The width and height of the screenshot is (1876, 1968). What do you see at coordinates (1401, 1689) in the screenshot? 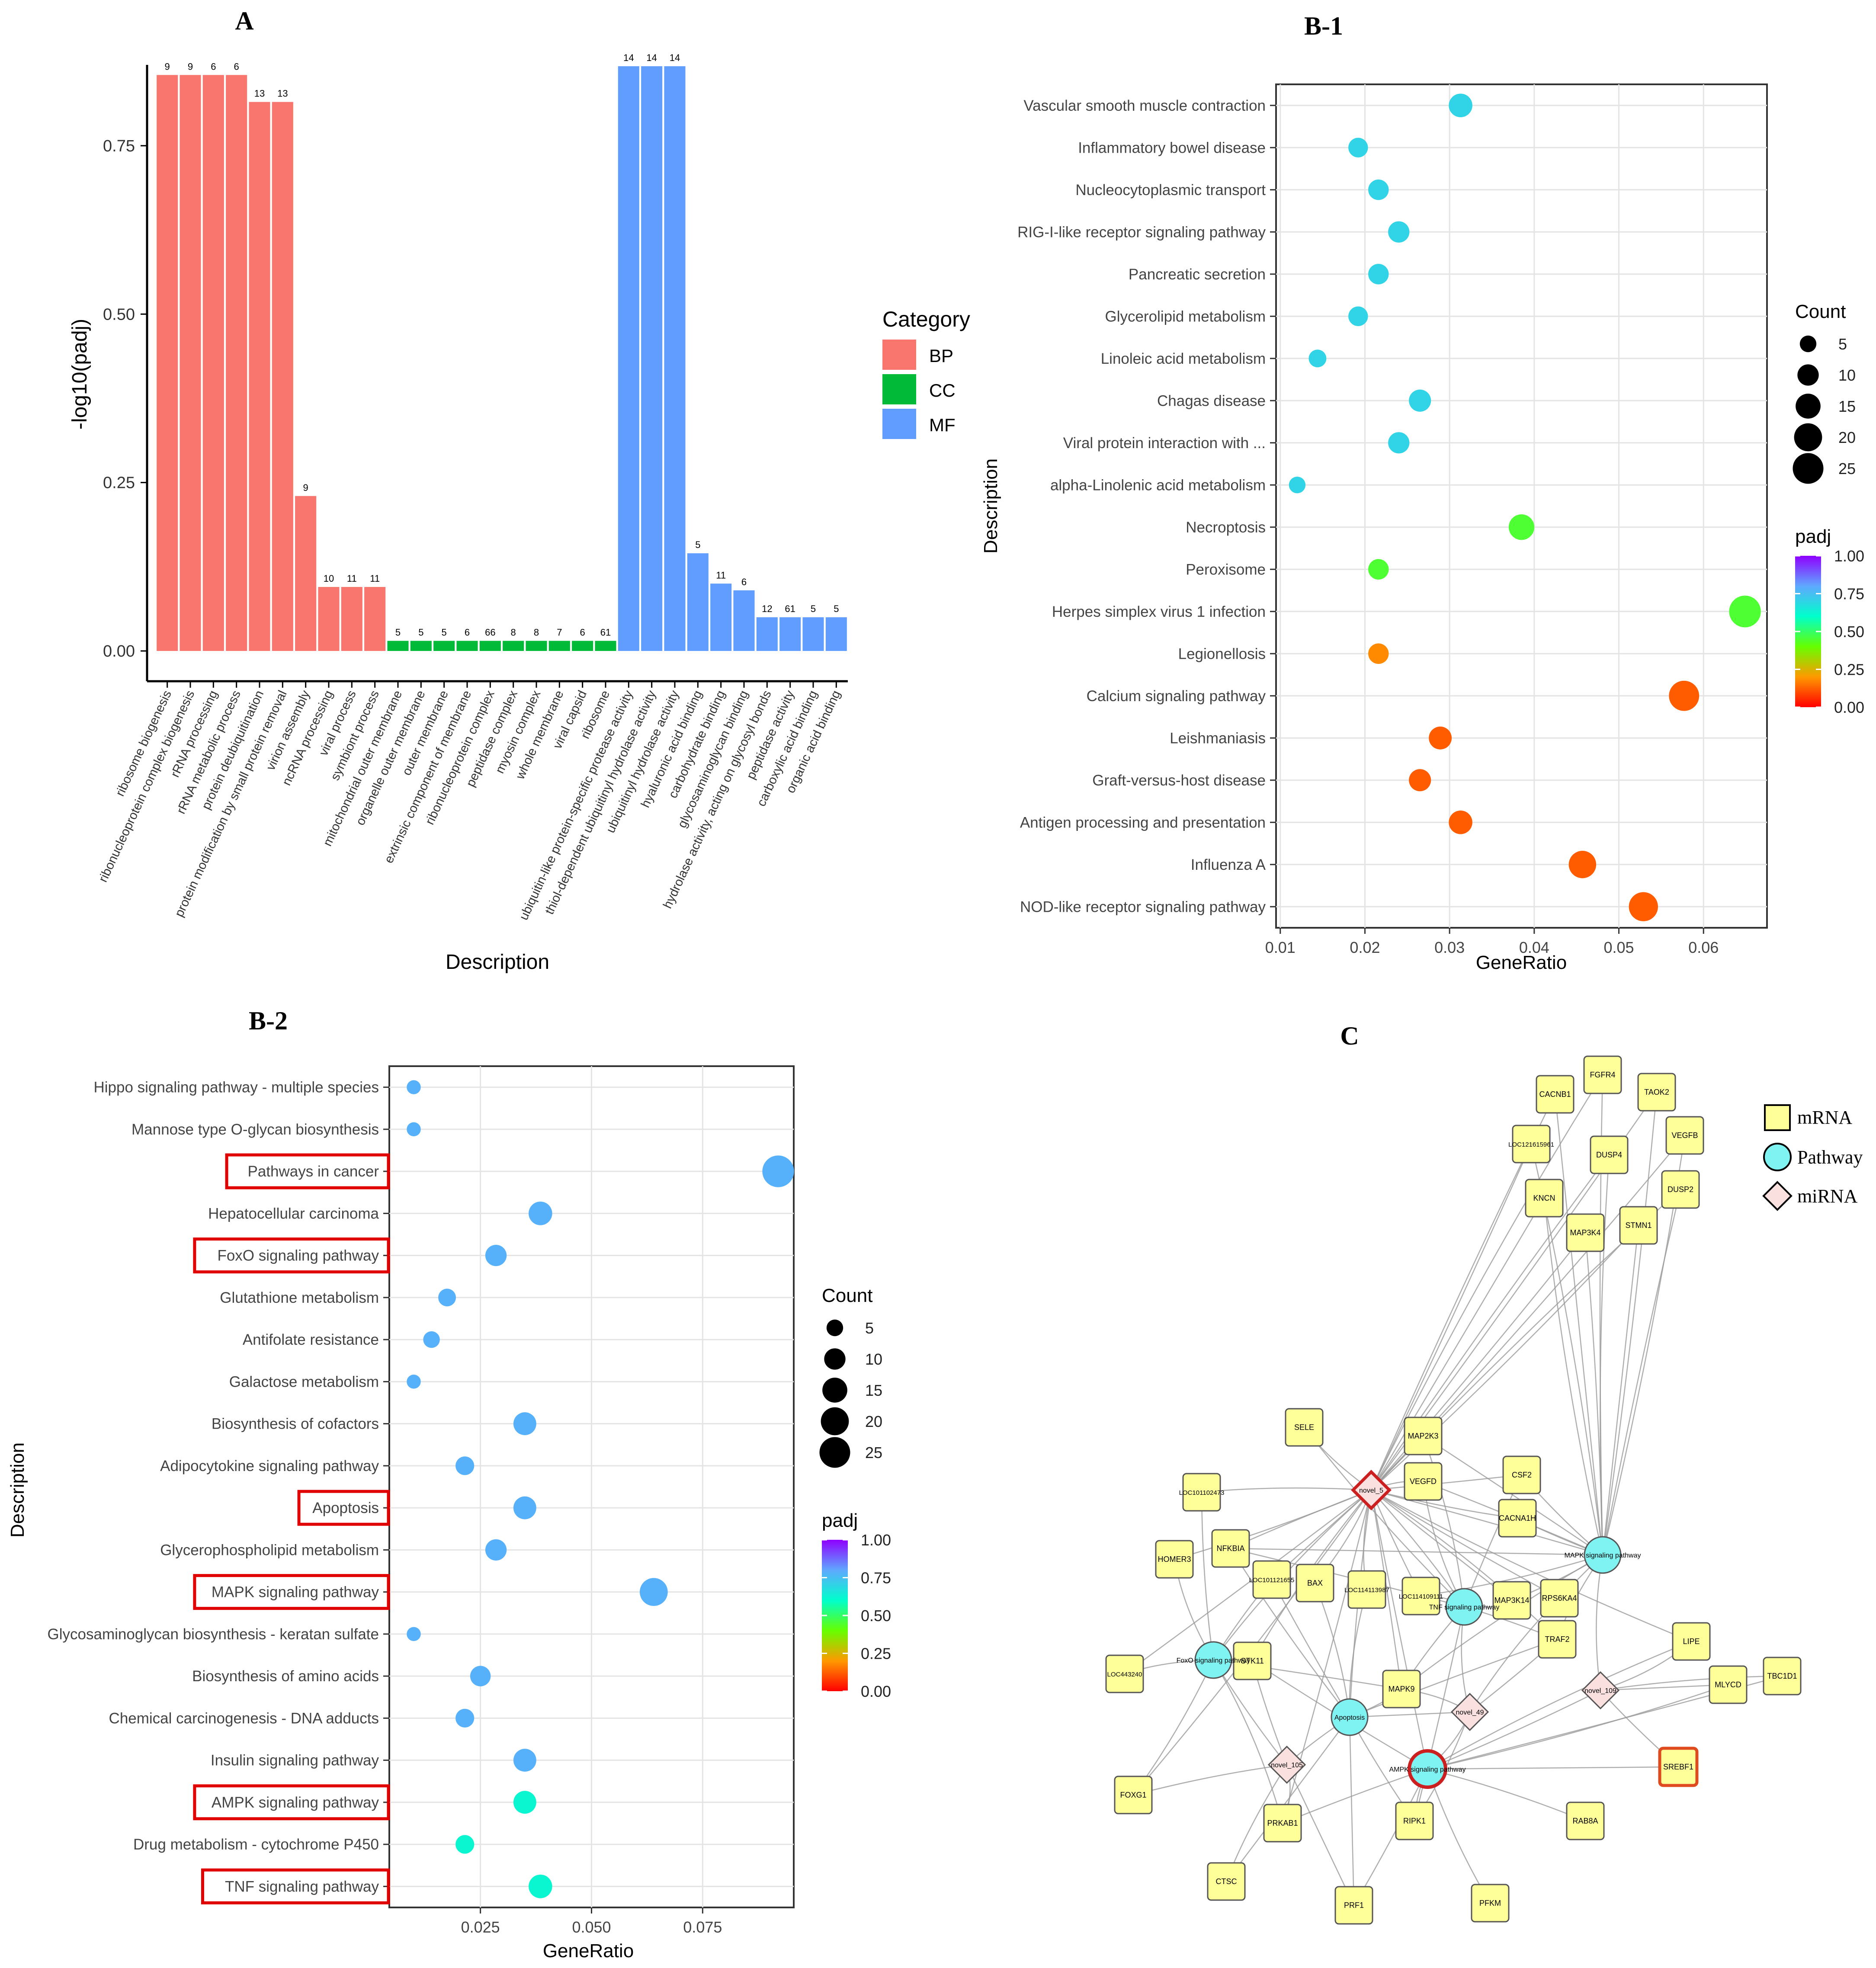
I see `c-node-mrna-mapk9` at bounding box center [1401, 1689].